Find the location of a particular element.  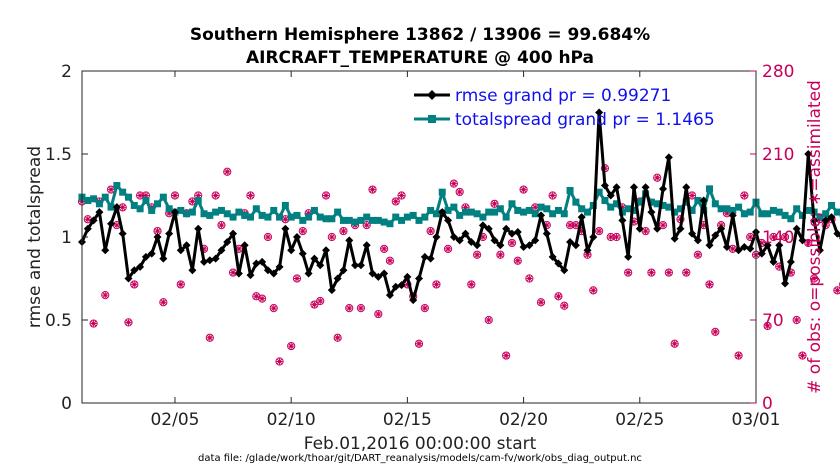

y-tick-label: 0 is located at coordinates (66, 404).